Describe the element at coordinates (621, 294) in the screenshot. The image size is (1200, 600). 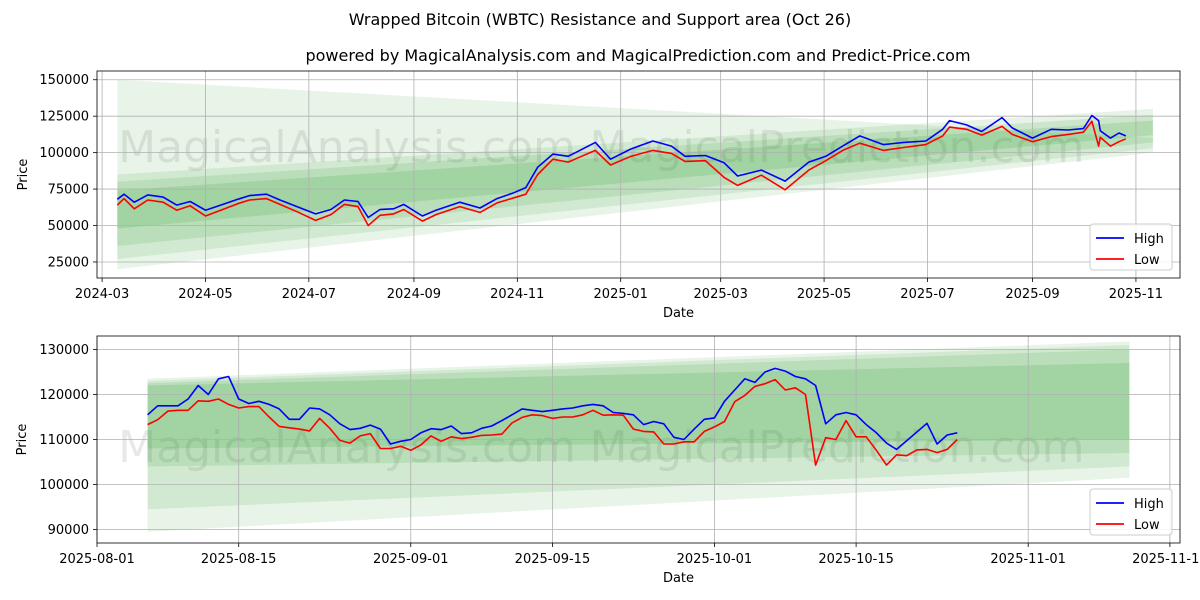
I see `x-tick-label: 2025-01` at that location.